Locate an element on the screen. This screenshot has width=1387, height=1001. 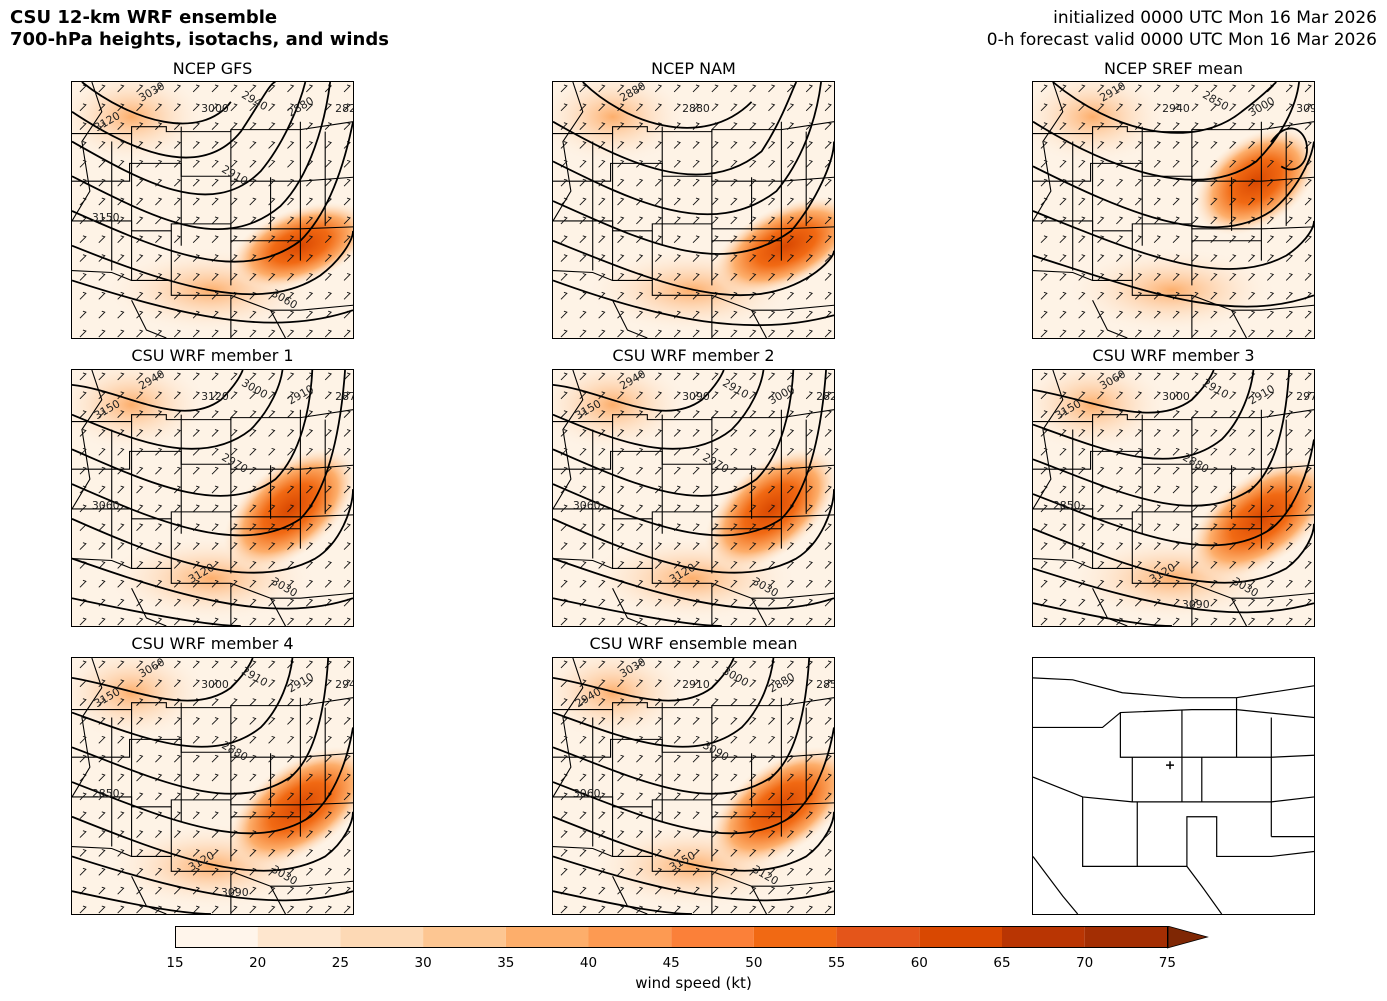
contour-label: 2940 is located at coordinates (344, 684).